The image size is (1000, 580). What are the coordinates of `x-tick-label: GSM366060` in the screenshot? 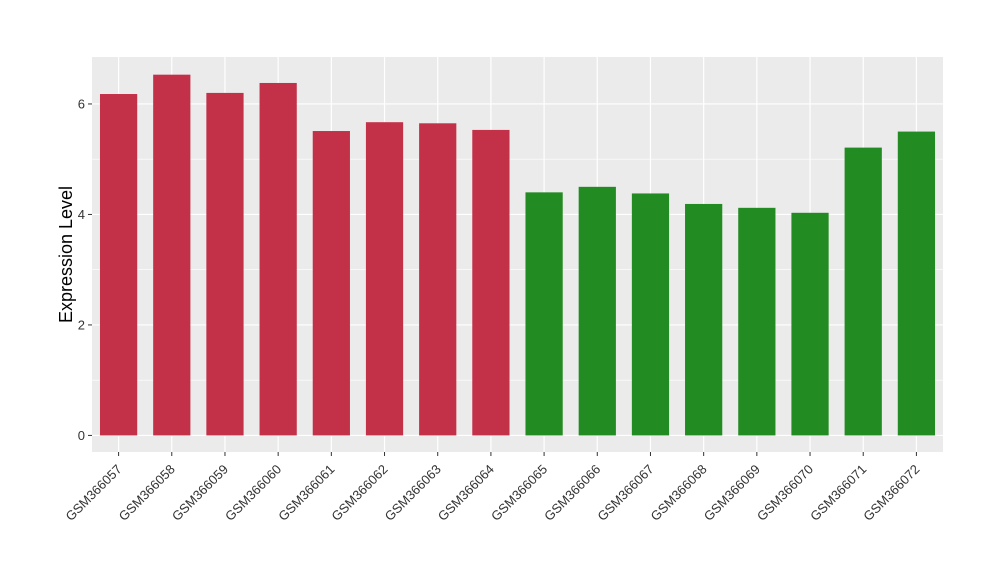 It's located at (253, 493).